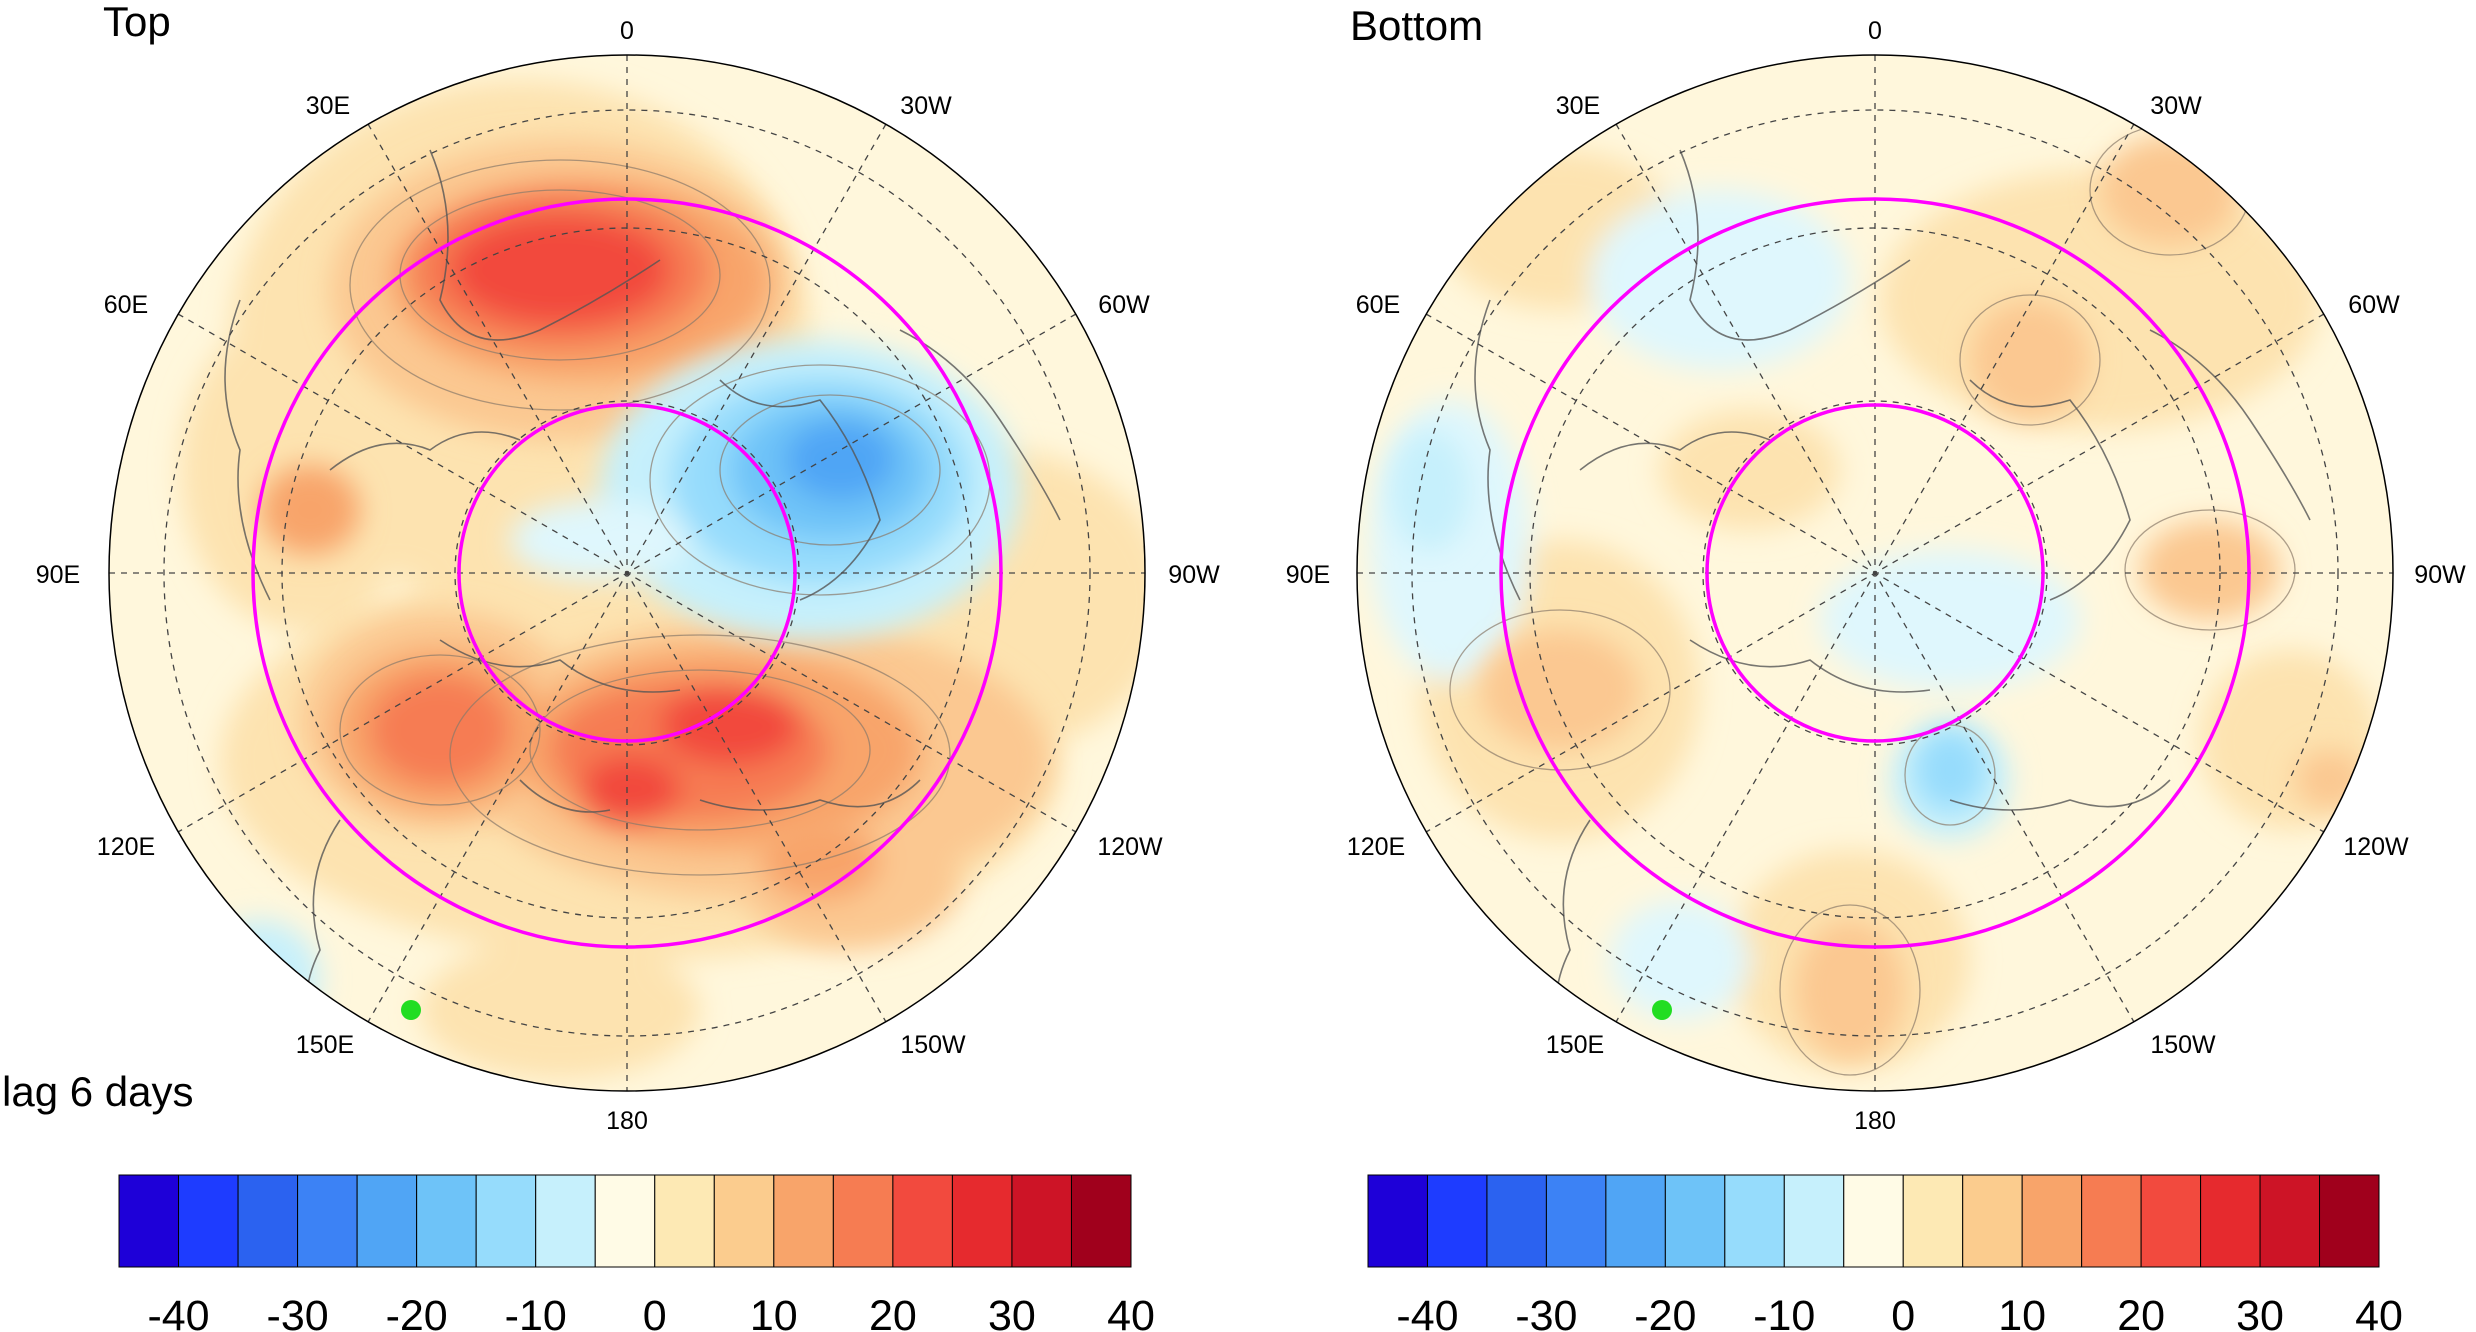 The image size is (2476, 1332). I want to click on panel-title-bottom: Bottom, so click(1416, 25).